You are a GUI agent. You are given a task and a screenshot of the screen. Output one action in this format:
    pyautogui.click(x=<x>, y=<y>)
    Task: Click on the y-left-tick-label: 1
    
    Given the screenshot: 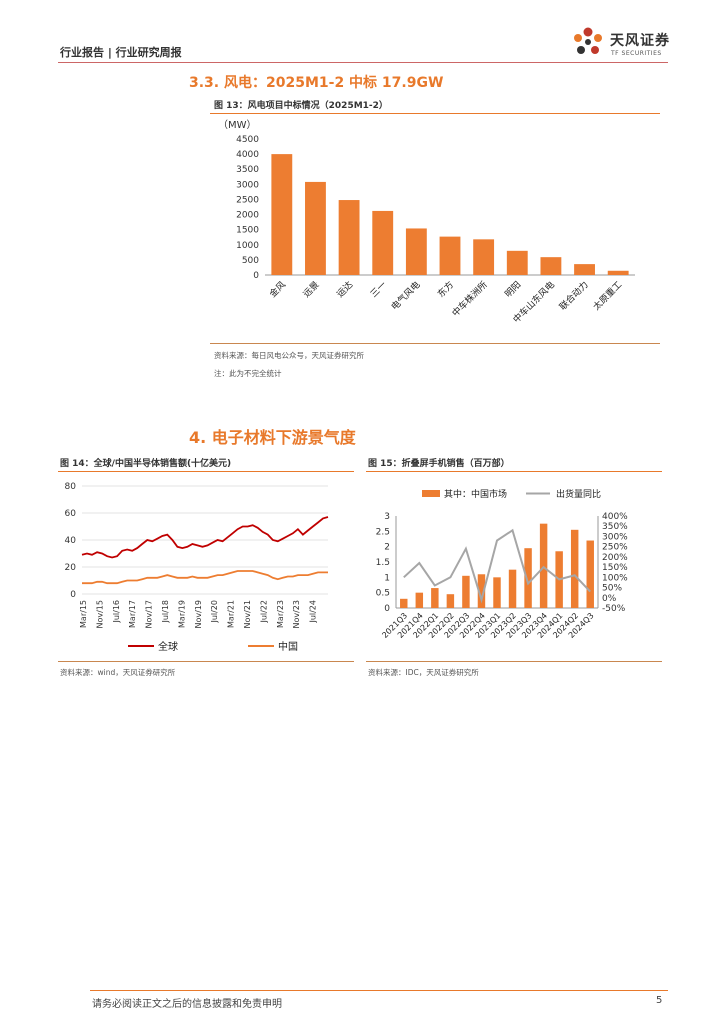 What is the action you would take?
    pyautogui.click(x=387, y=578)
    